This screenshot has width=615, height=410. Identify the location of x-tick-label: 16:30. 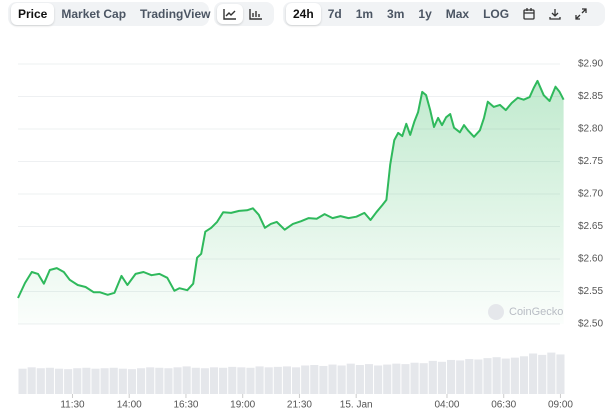
(185, 405).